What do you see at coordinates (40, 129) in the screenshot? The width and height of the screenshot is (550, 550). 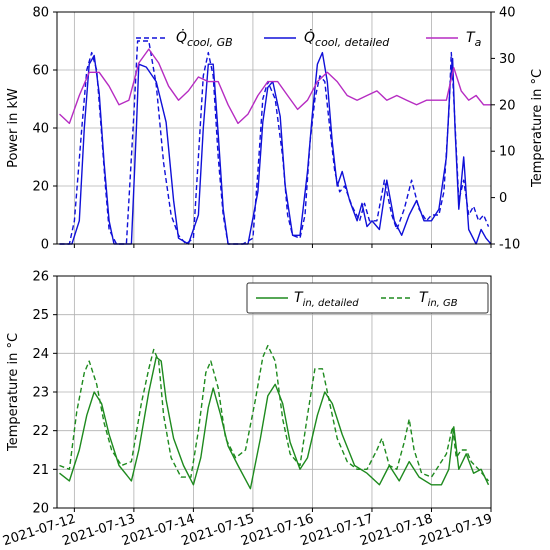 I see `top-ytick-label: 40` at bounding box center [40, 129].